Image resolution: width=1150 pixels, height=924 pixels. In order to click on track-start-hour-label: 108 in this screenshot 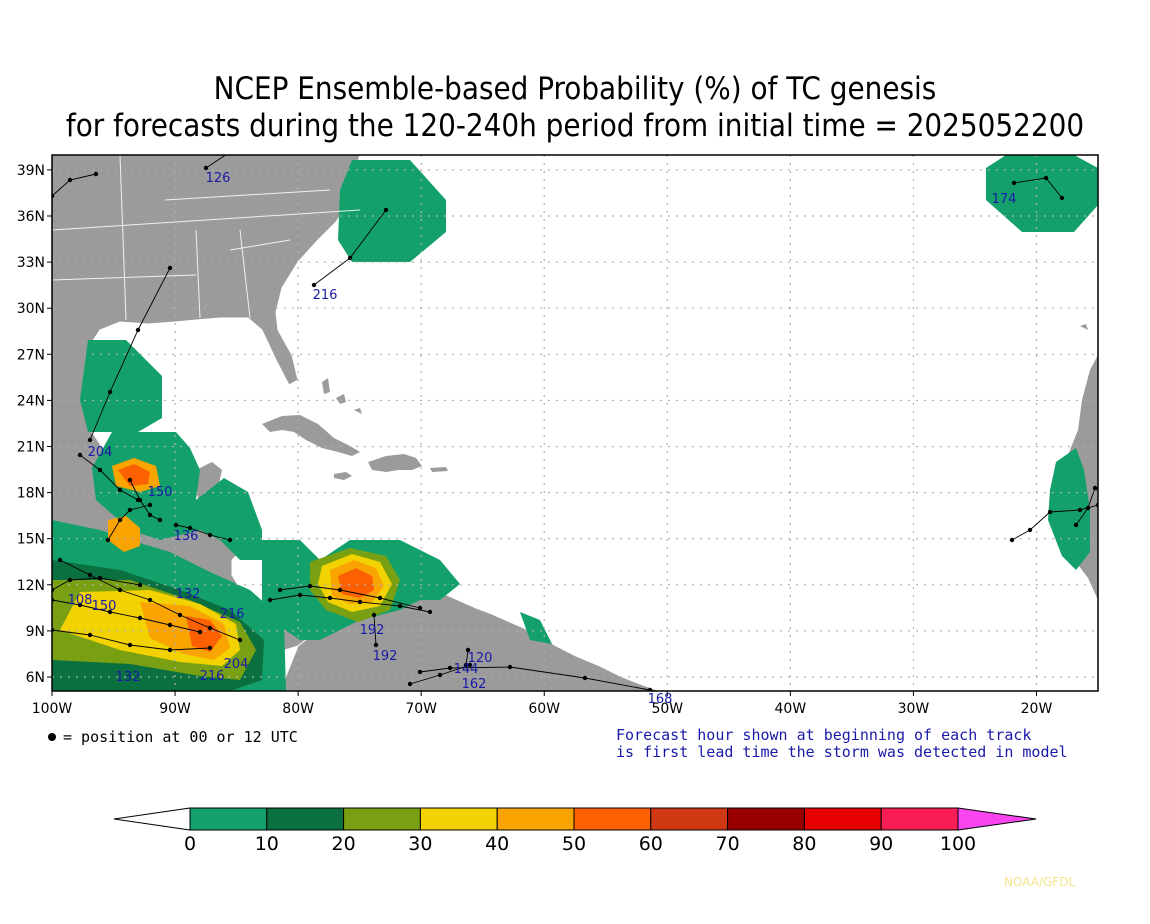, I will do `click(80, 600)`.